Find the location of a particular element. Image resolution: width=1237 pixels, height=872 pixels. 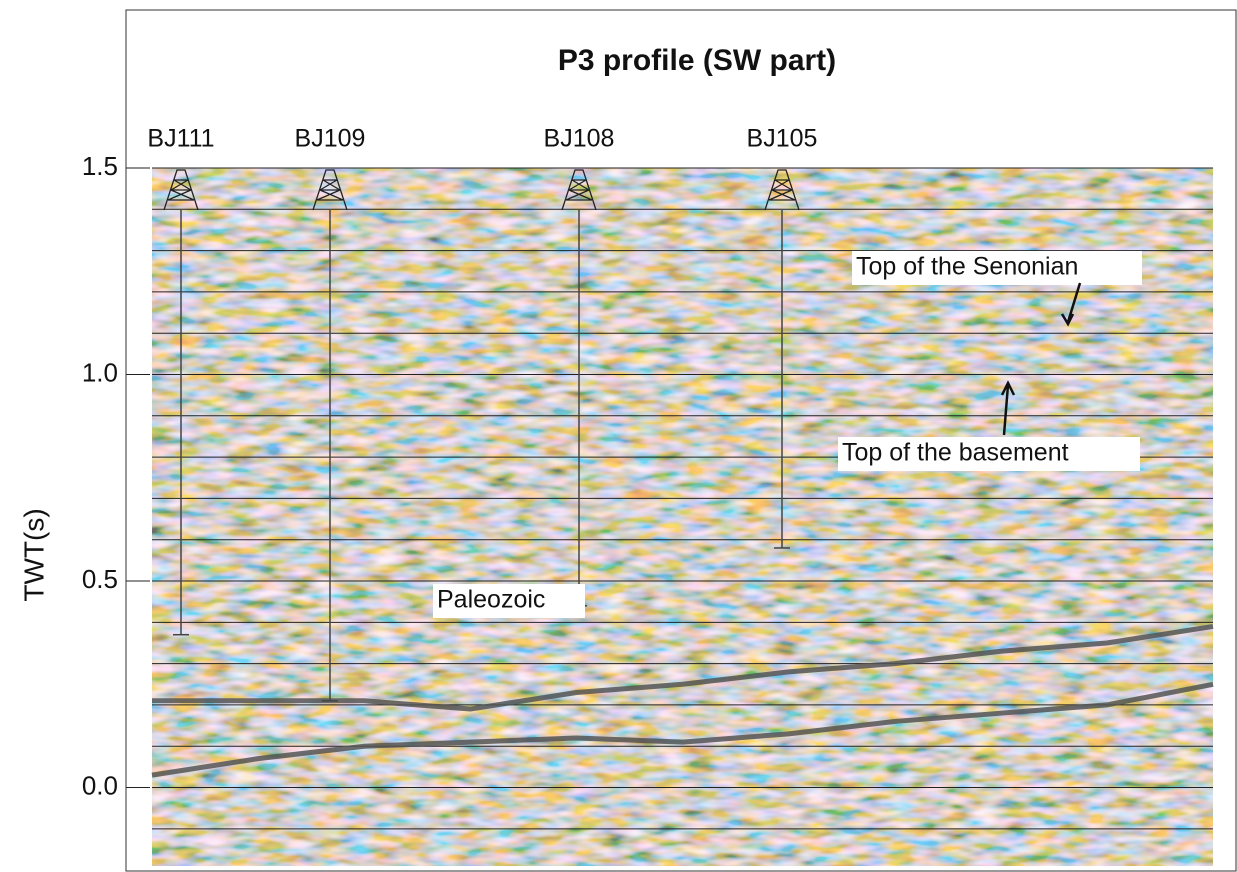

well-label: BJ109 is located at coordinates (330, 139).